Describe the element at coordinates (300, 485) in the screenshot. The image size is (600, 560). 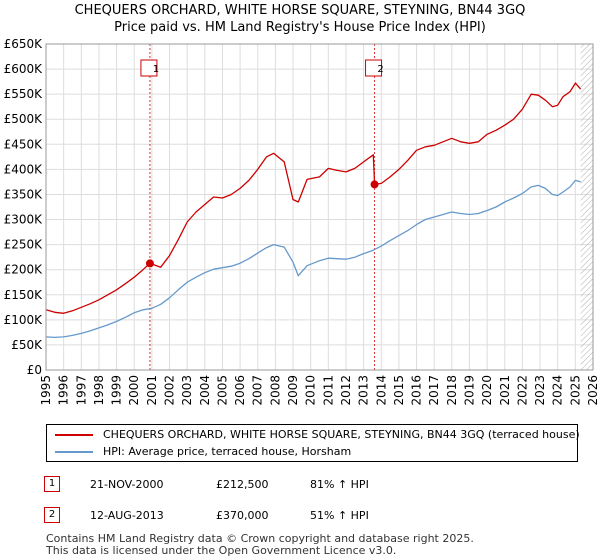
I see `sale-row: 1 21-NOV-2000 £212,500 81% ↑ HPI` at that location.